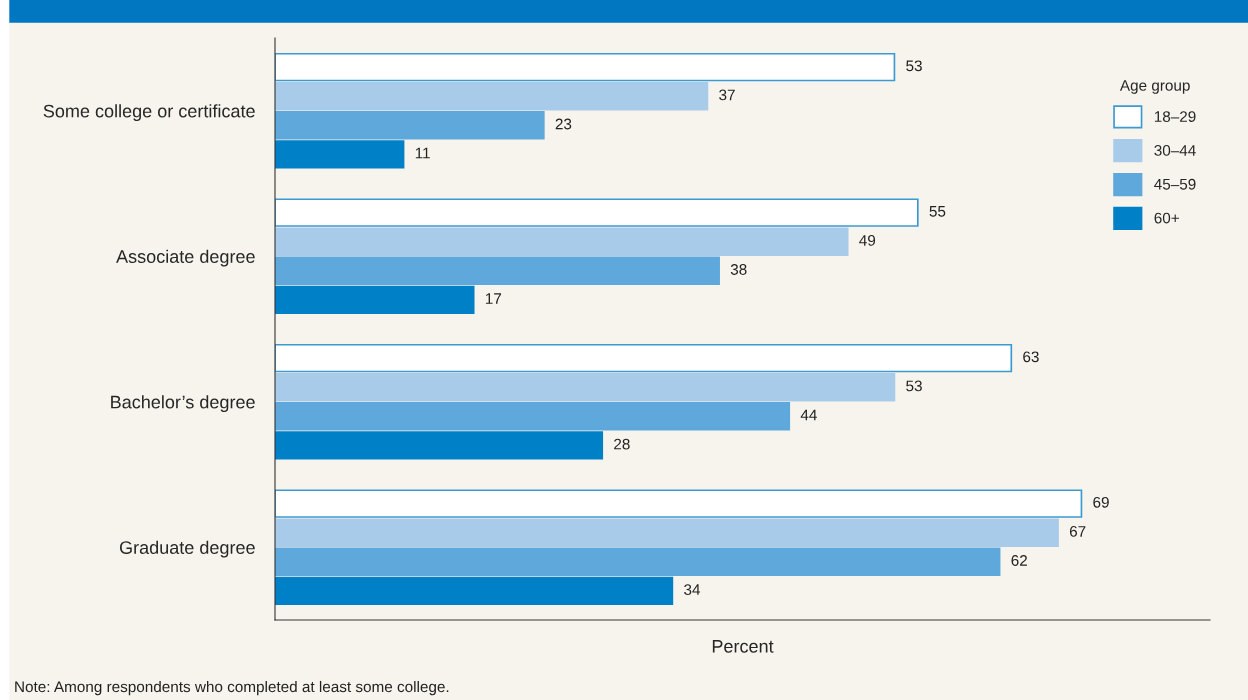 The image size is (1248, 700). I want to click on data-label: 28, so click(622, 444).